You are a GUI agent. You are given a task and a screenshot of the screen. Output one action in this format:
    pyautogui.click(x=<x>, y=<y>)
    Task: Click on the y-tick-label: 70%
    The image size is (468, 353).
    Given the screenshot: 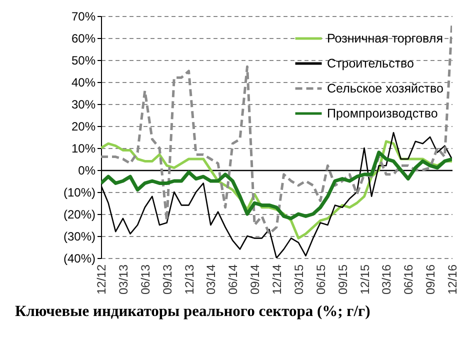 What is the action you would take?
    pyautogui.click(x=83, y=17)
    